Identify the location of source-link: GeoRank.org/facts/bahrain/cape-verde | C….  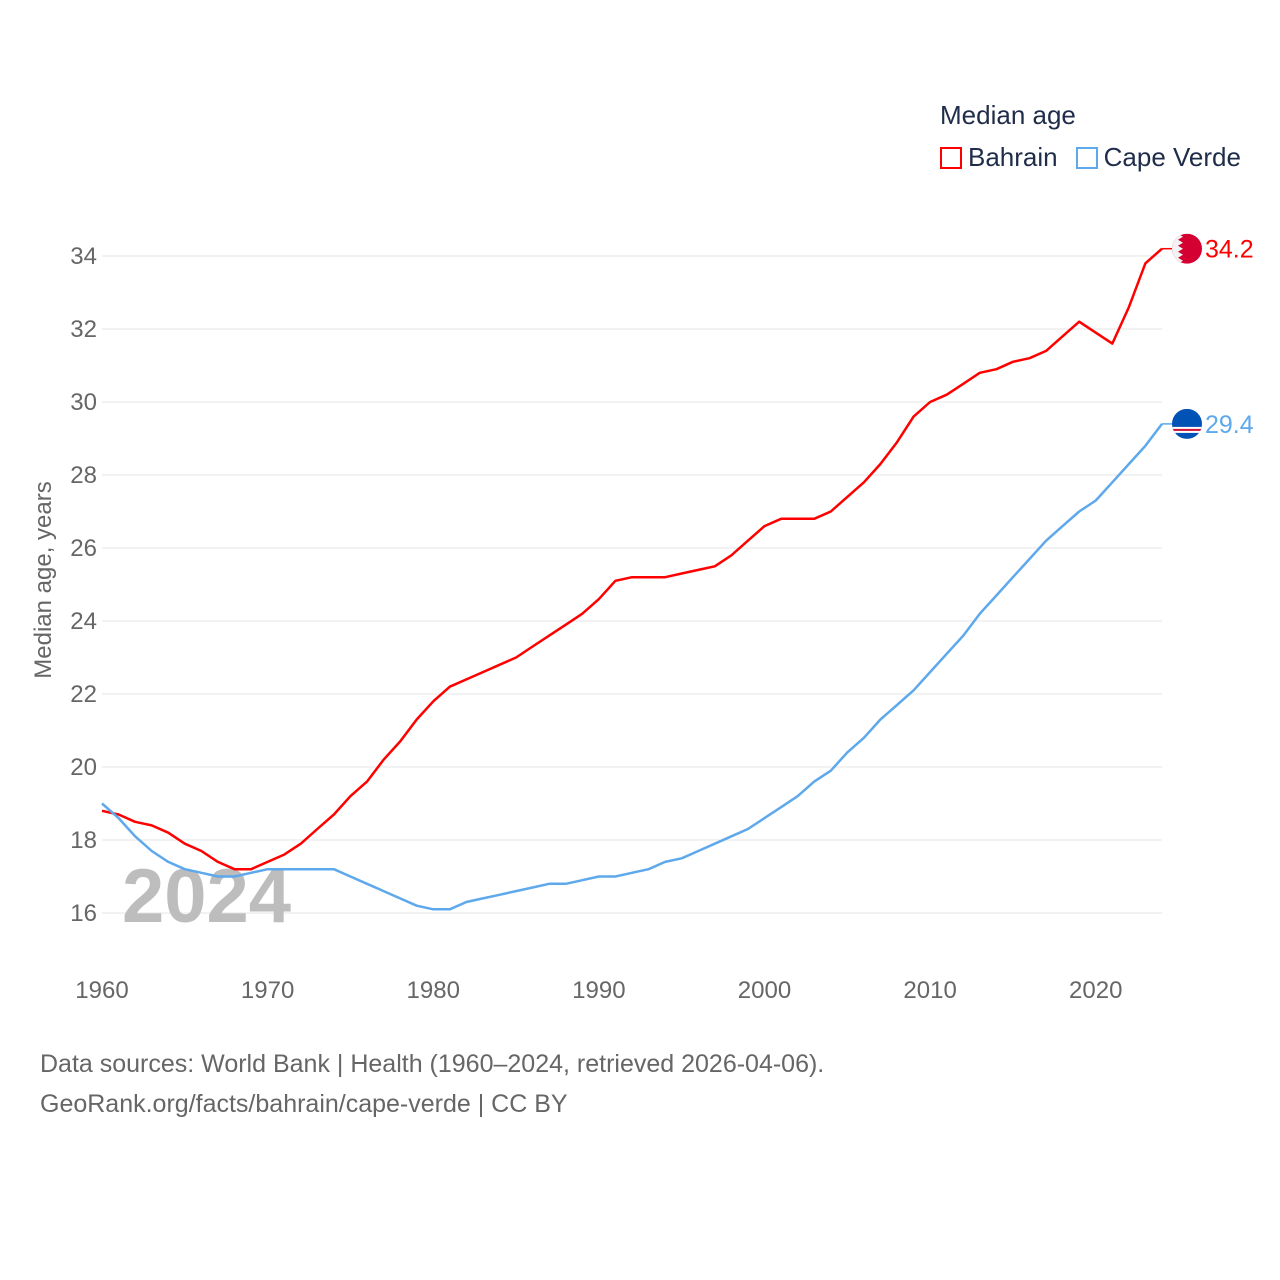
(304, 1104).